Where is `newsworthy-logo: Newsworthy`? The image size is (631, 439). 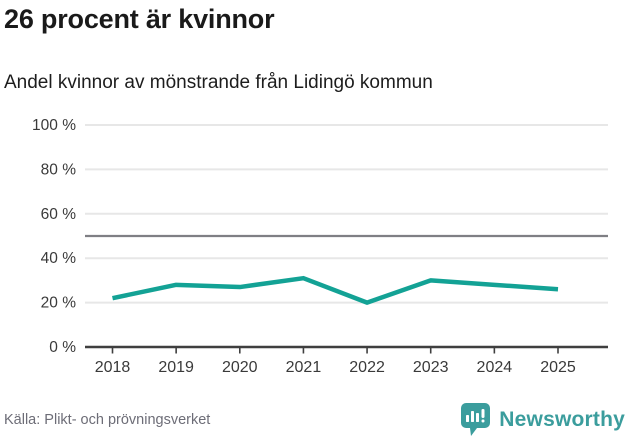 newsworthy-logo: Newsworthy is located at coordinates (542, 419).